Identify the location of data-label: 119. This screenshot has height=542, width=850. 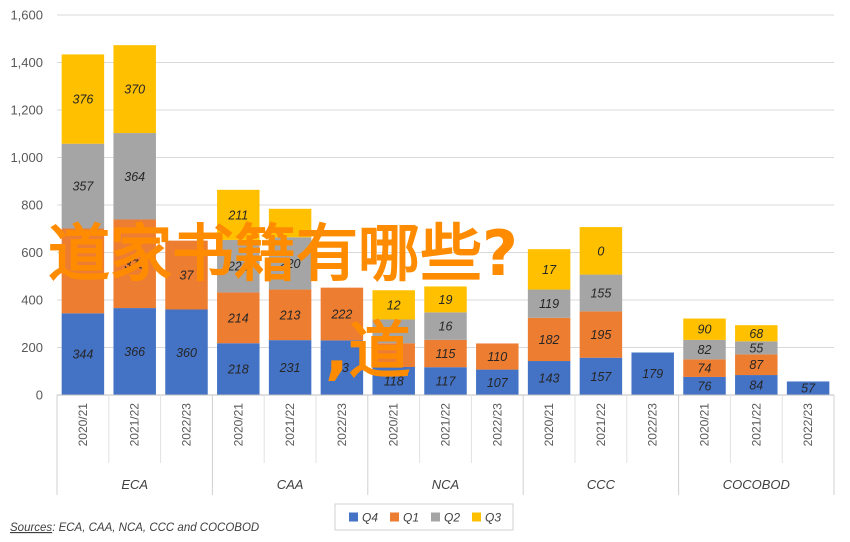
(549, 304).